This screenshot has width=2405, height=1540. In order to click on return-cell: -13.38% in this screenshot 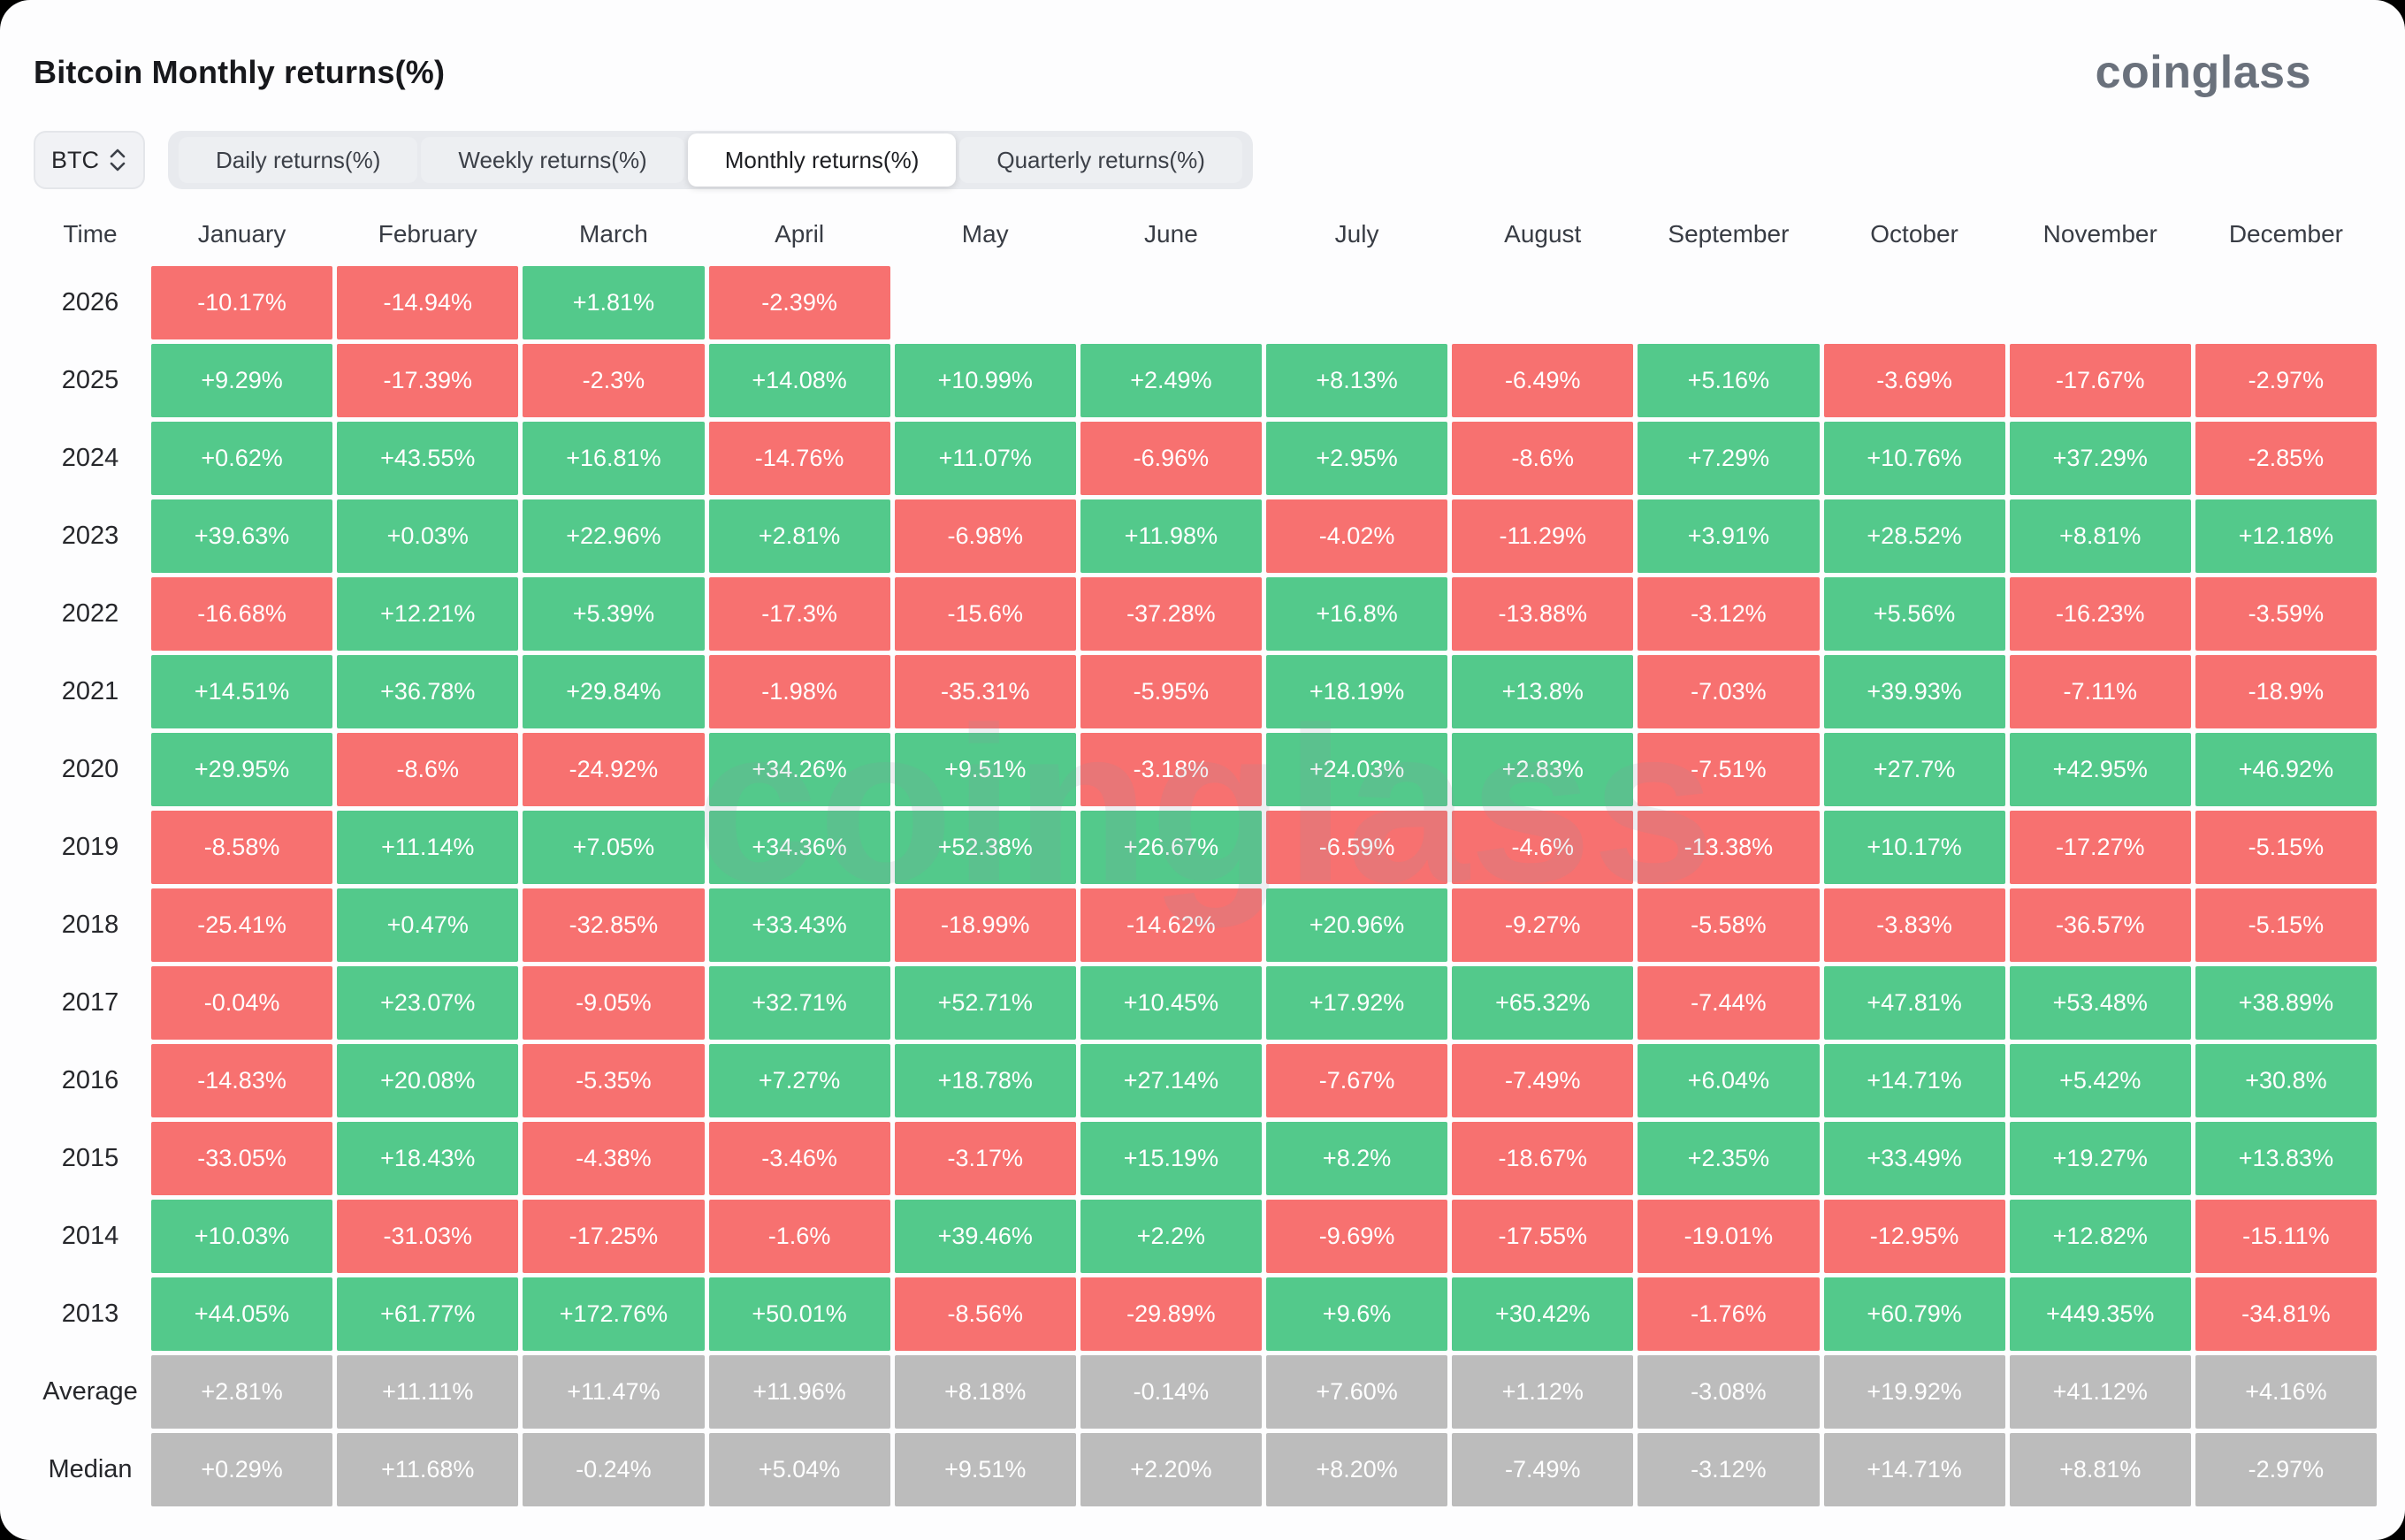, I will do `click(1729, 848)`.